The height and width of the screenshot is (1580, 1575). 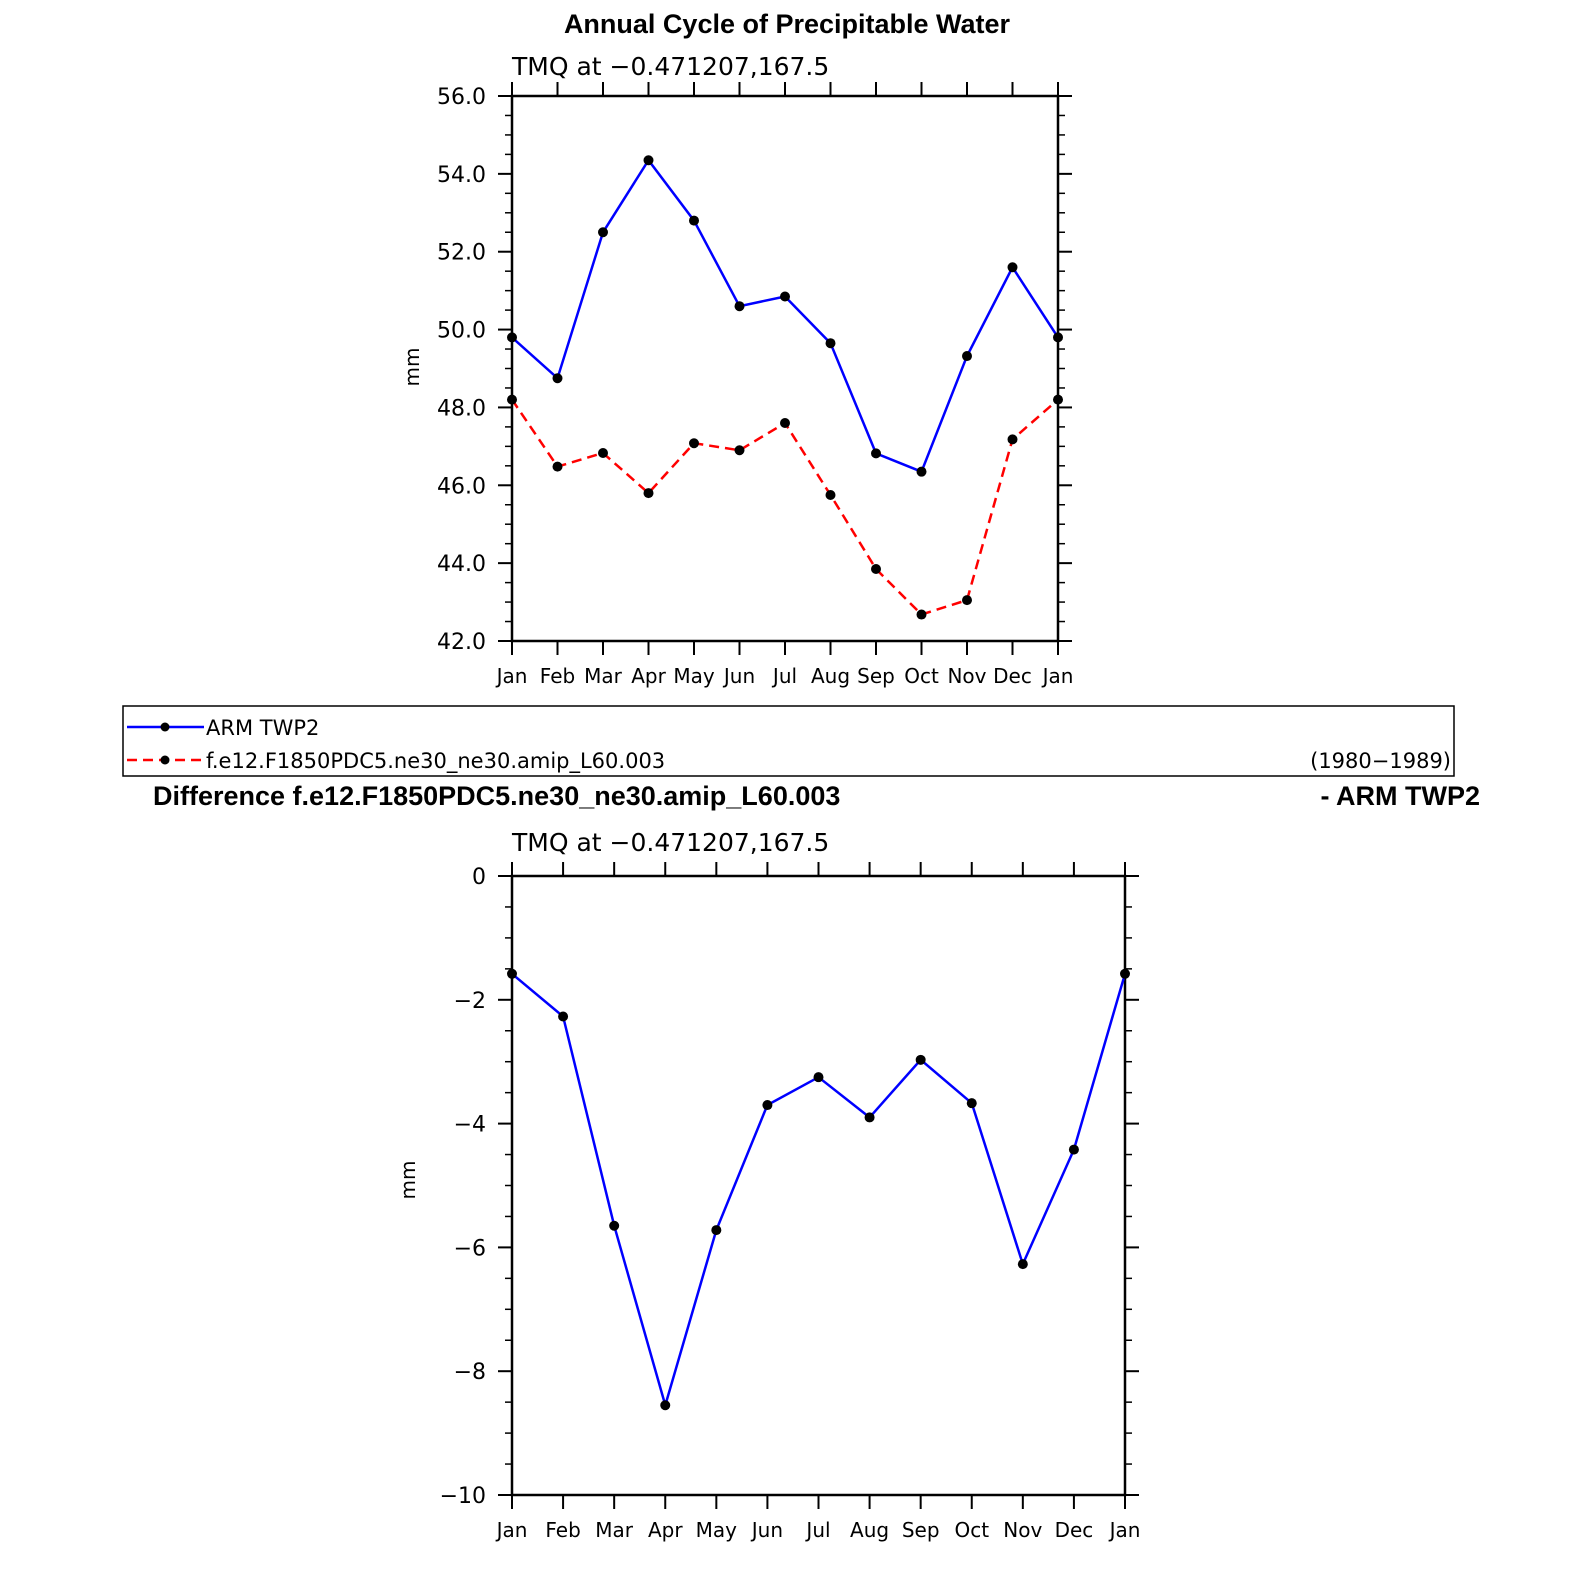 What do you see at coordinates (461, 486) in the screenshot?
I see `chart0-ytick-label: 46.0` at bounding box center [461, 486].